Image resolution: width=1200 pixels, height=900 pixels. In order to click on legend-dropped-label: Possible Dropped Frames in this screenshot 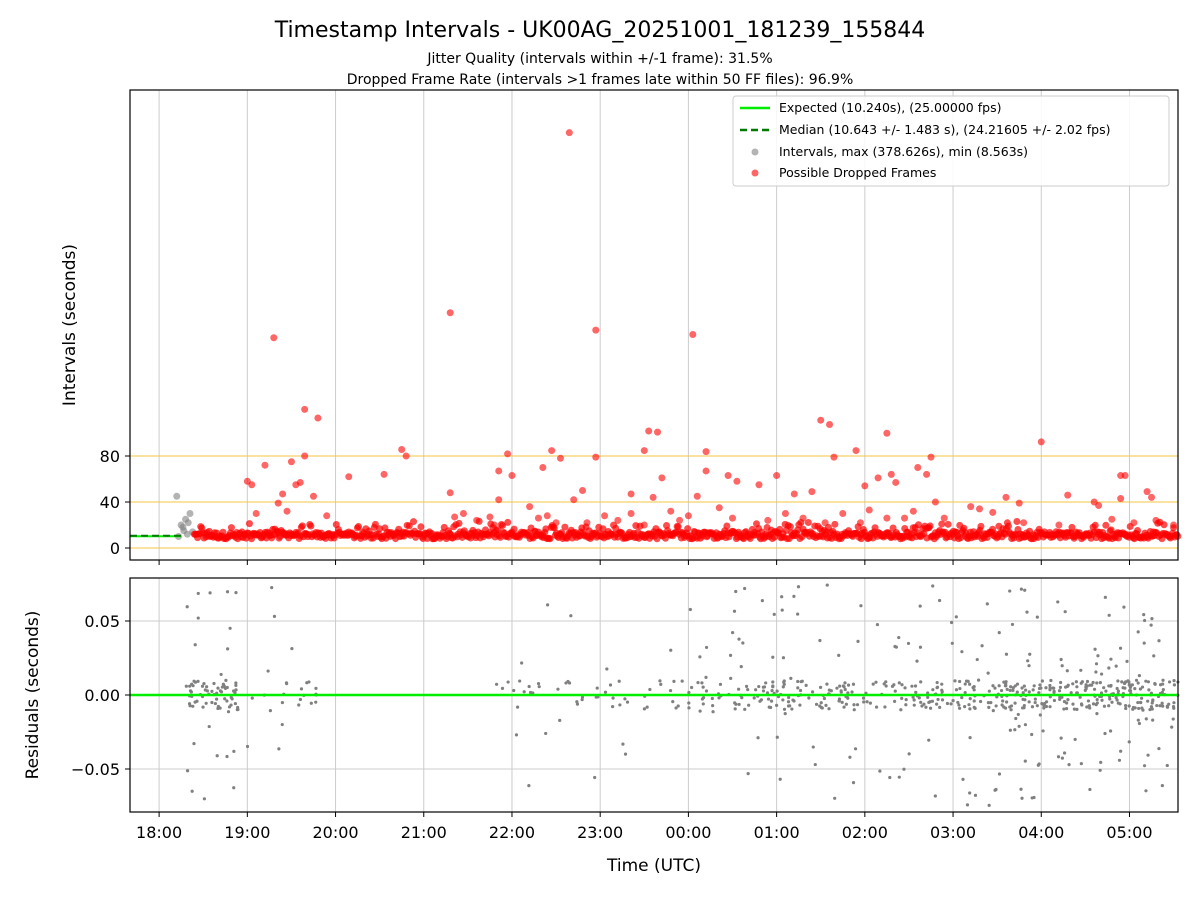, I will do `click(857, 172)`.